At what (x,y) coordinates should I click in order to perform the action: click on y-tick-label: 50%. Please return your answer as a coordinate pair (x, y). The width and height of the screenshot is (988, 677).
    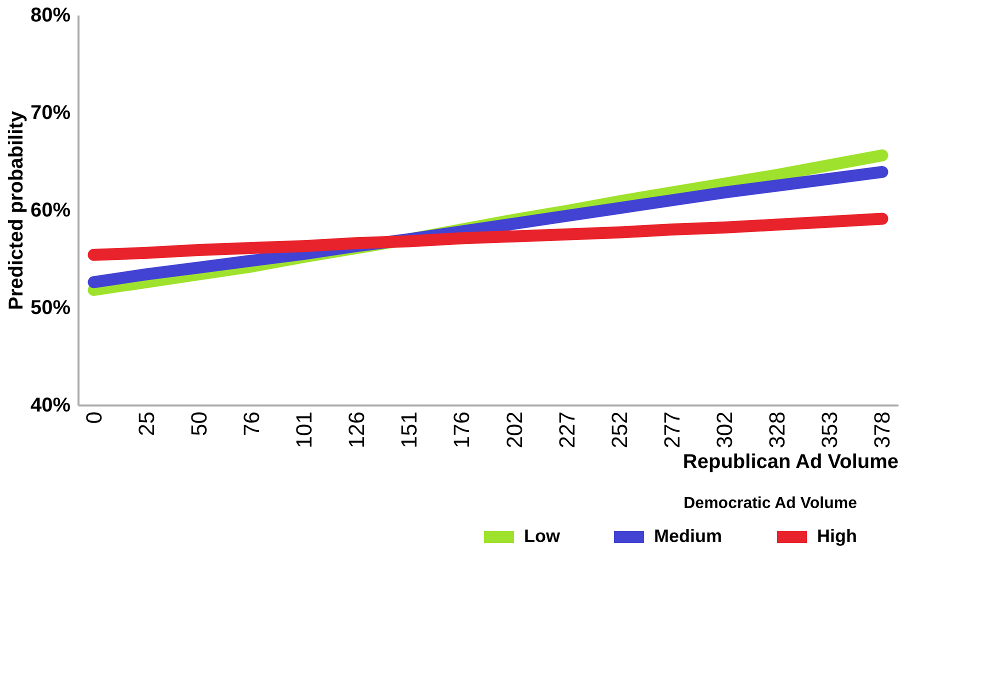
    Looking at the image, I should click on (50, 308).